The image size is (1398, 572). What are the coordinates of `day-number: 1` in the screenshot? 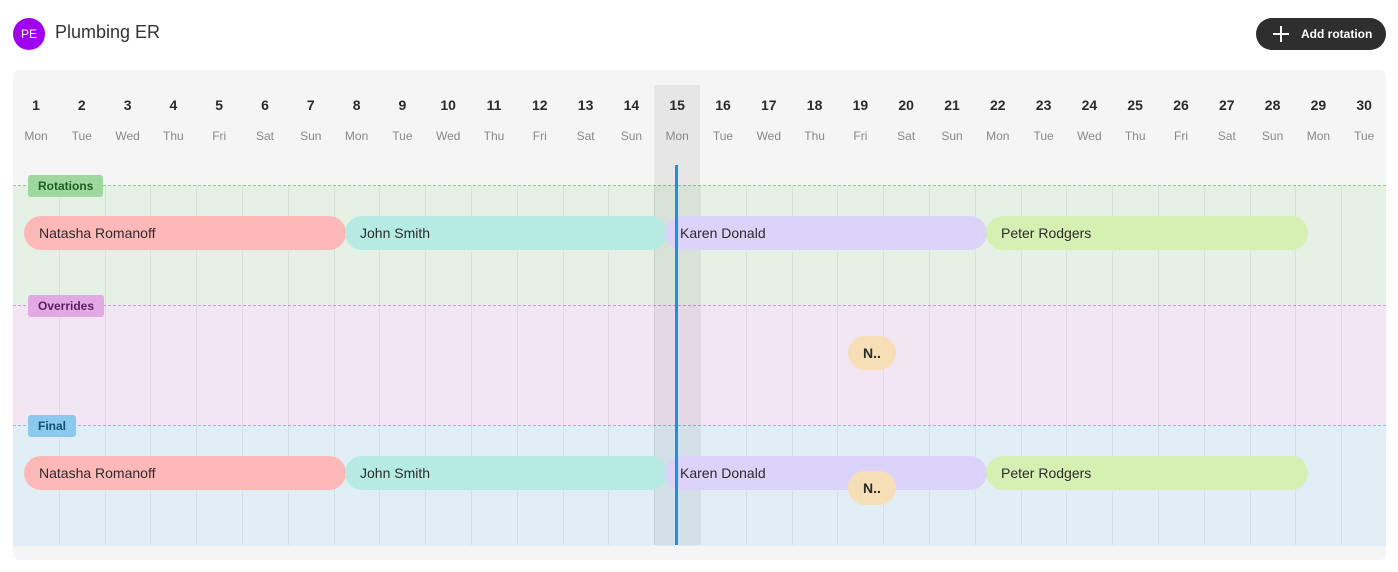 It's located at (36, 105).